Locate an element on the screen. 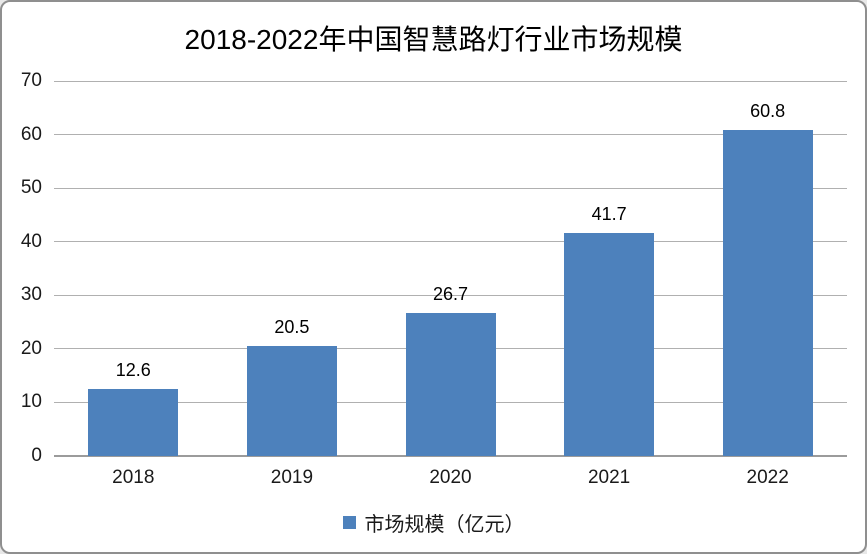  x-axis-label: 2020 is located at coordinates (450, 477).